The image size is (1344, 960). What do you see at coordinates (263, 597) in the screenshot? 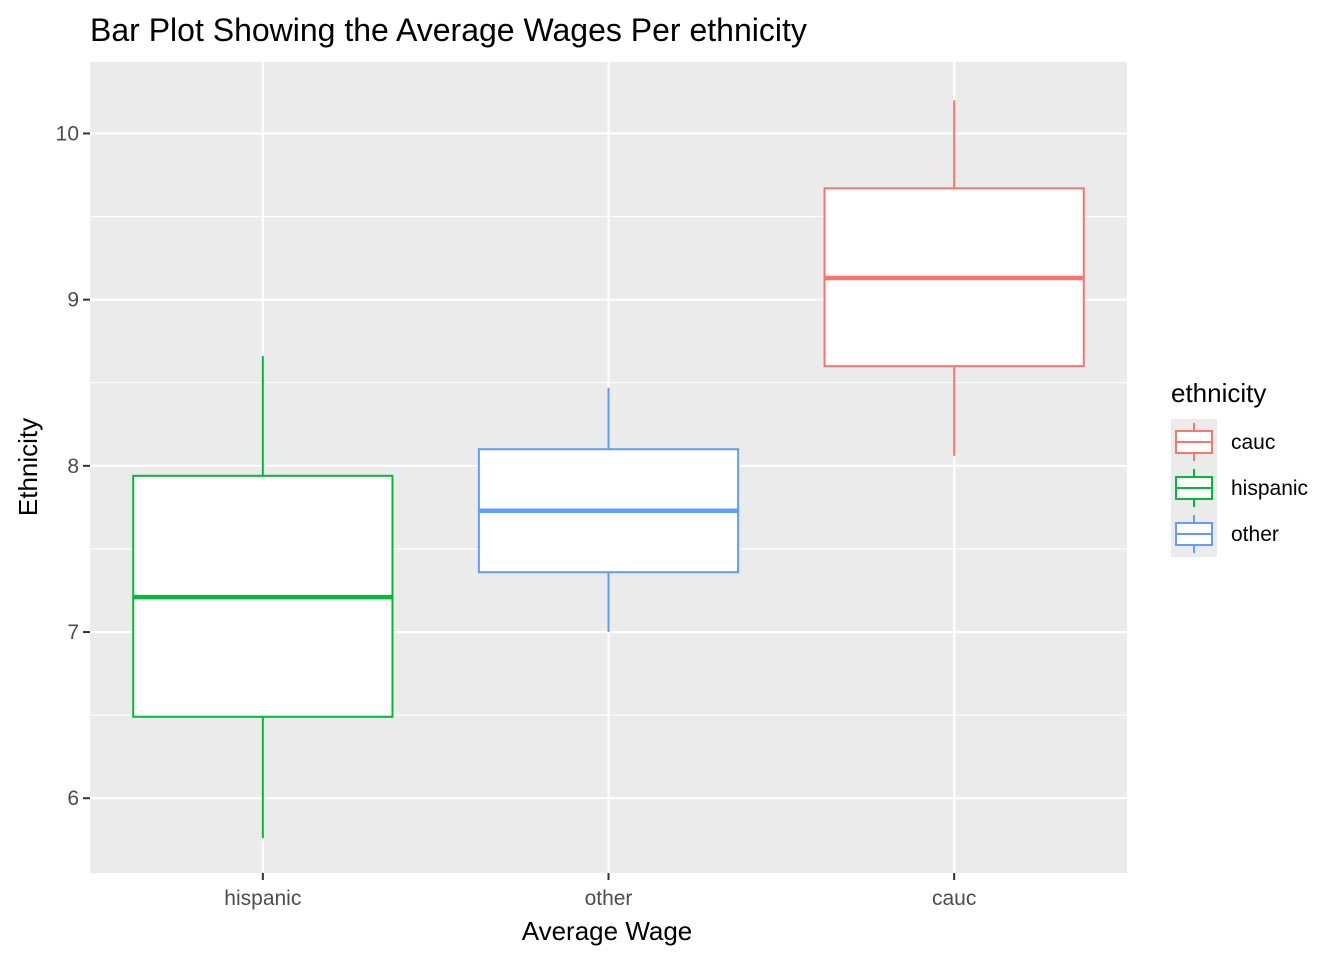
I see `box-hispanic` at bounding box center [263, 597].